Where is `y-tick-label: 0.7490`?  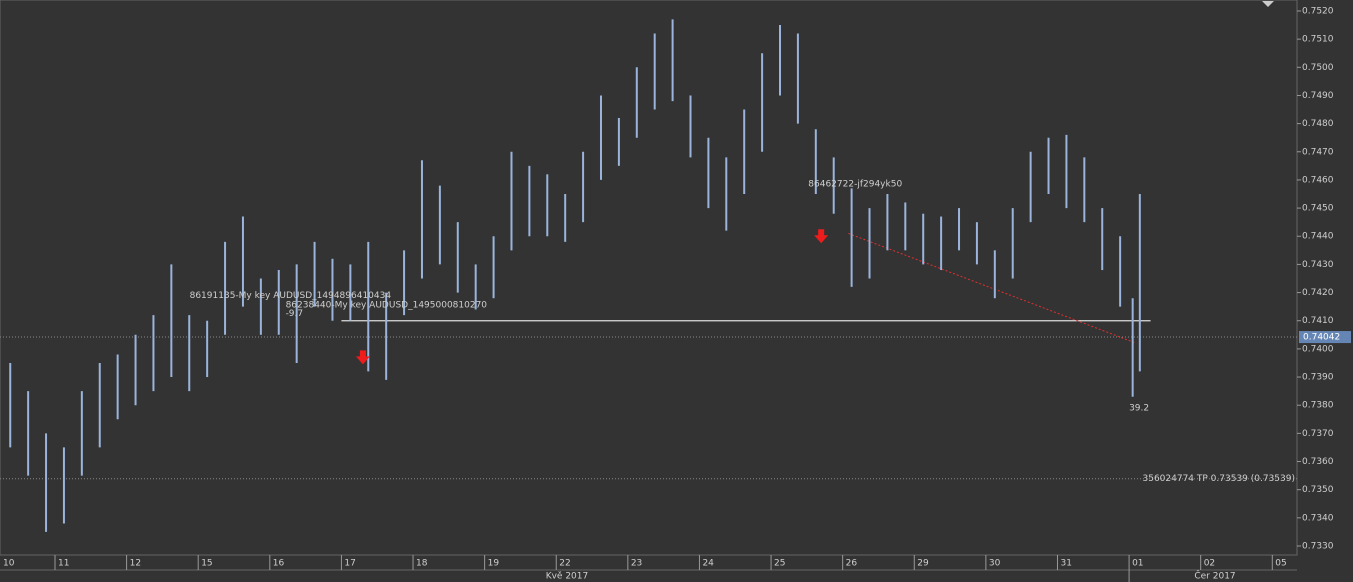 y-tick-label: 0.7490 is located at coordinates (1318, 96).